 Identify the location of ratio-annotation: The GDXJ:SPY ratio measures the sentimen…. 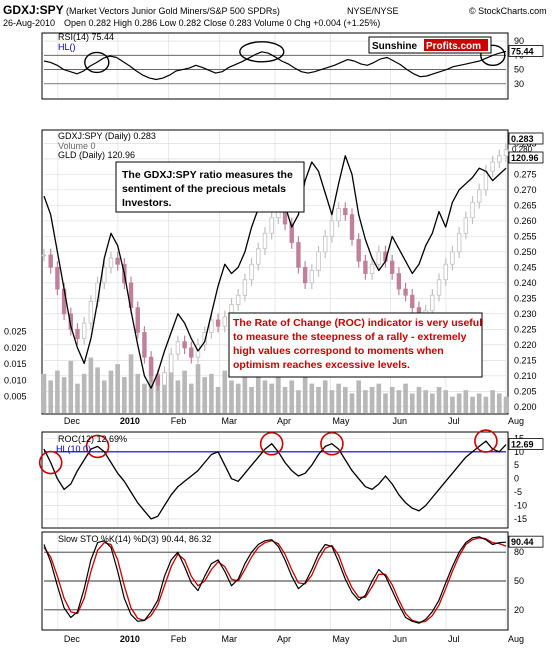
(210, 187).